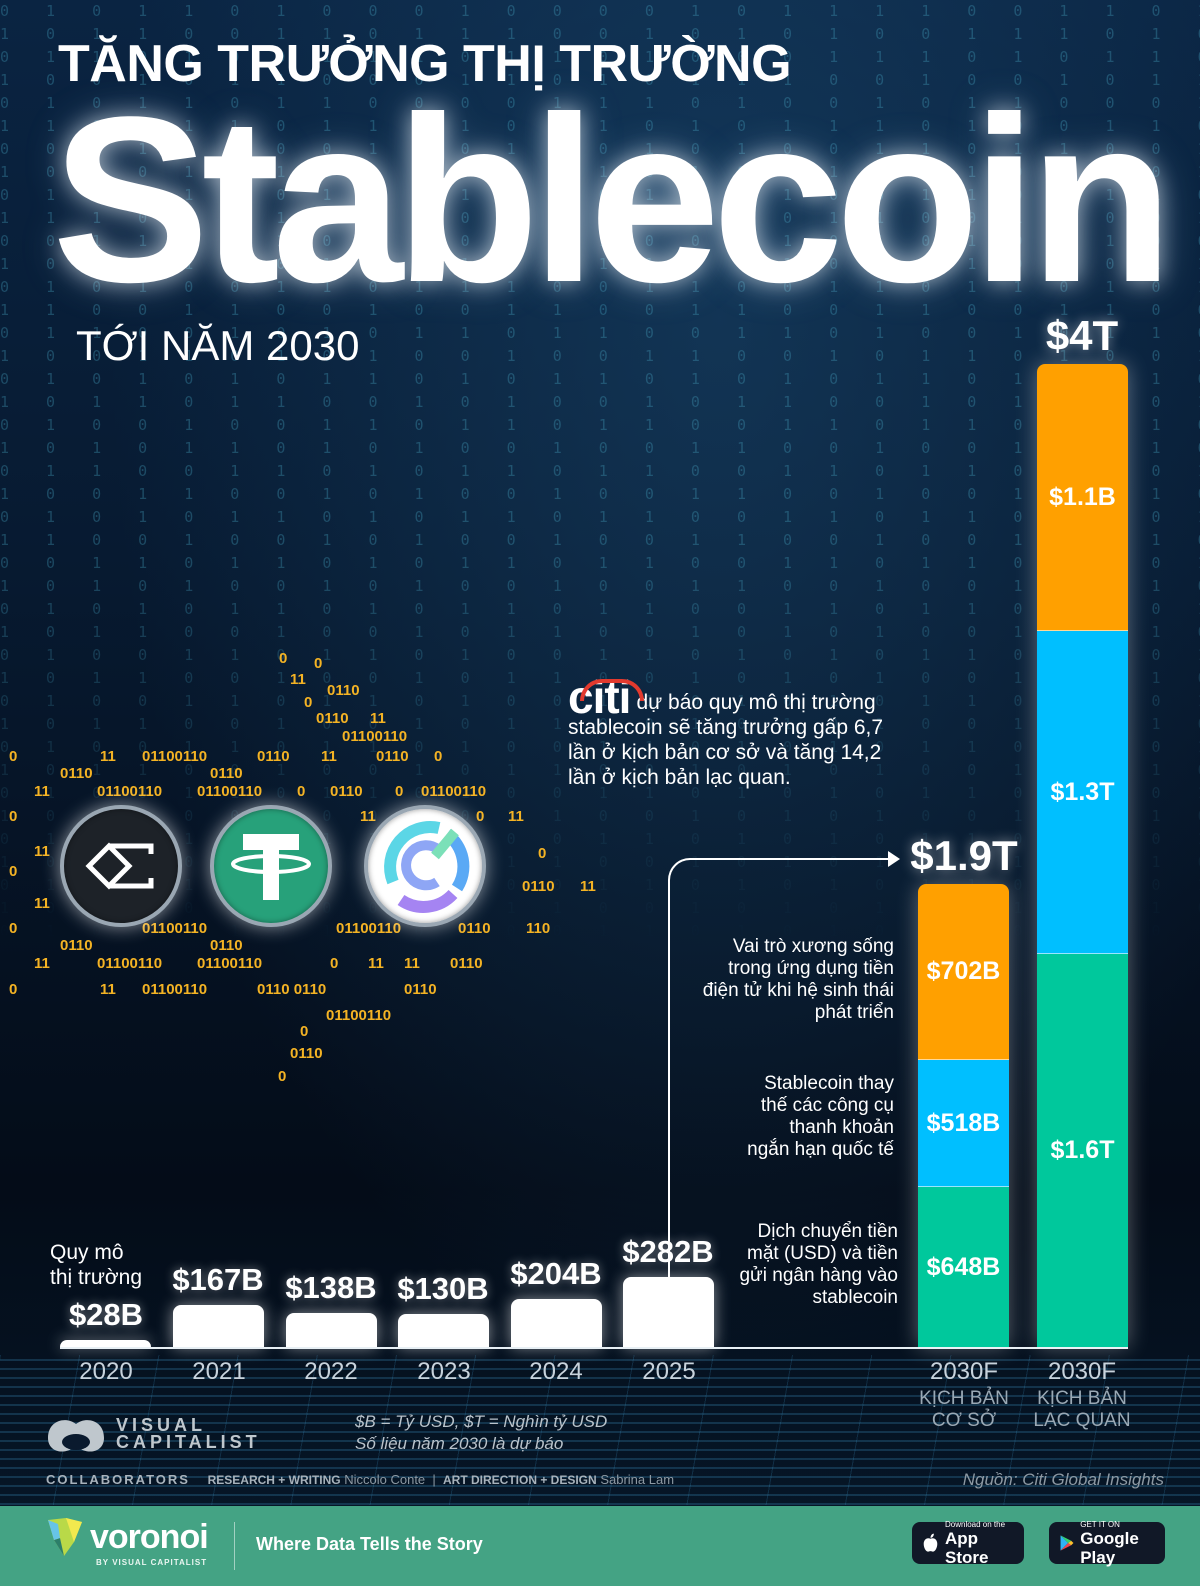 The width and height of the screenshot is (1200, 1586). I want to click on year-label-2022: 2022, so click(331, 1371).